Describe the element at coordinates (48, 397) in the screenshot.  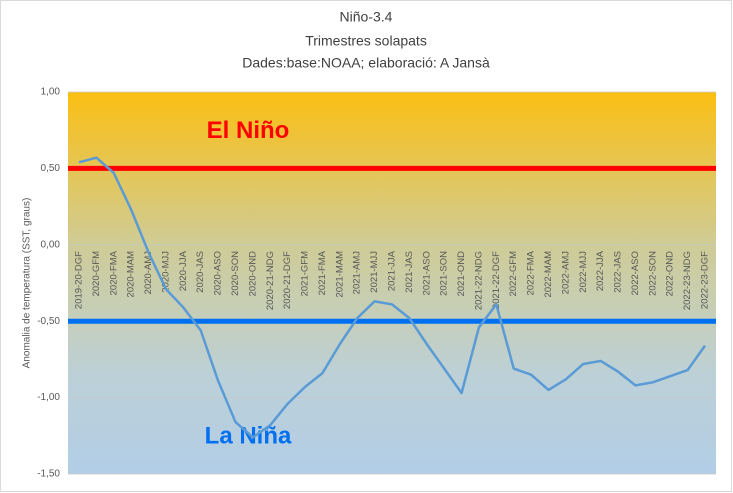
I see `y-tick-label: -1,00` at that location.